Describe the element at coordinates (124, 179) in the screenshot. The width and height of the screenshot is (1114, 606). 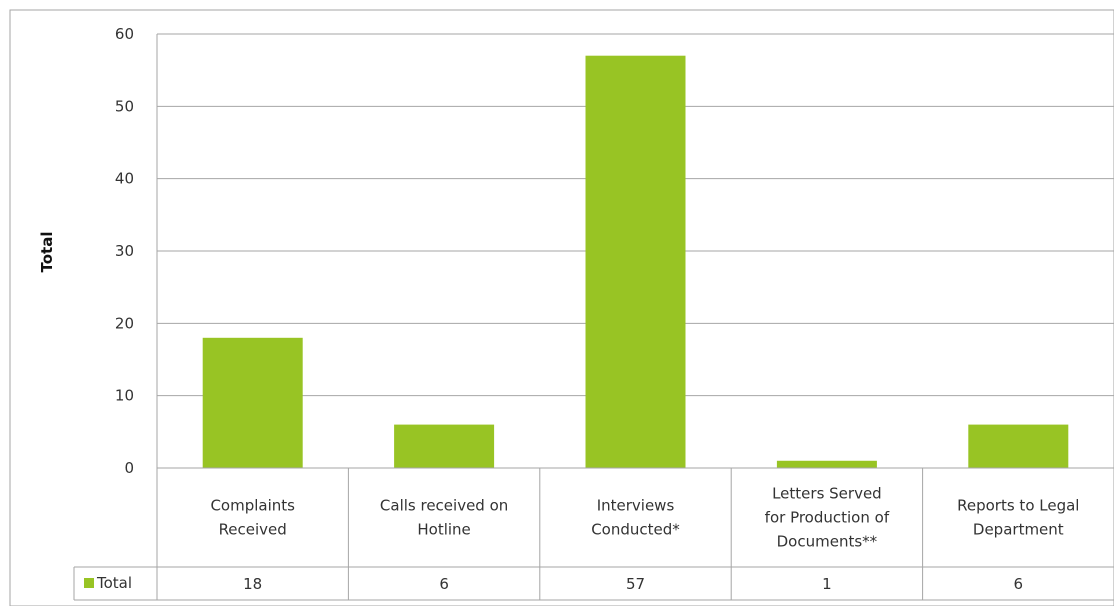
I see `y-tick-label: 40` at that location.